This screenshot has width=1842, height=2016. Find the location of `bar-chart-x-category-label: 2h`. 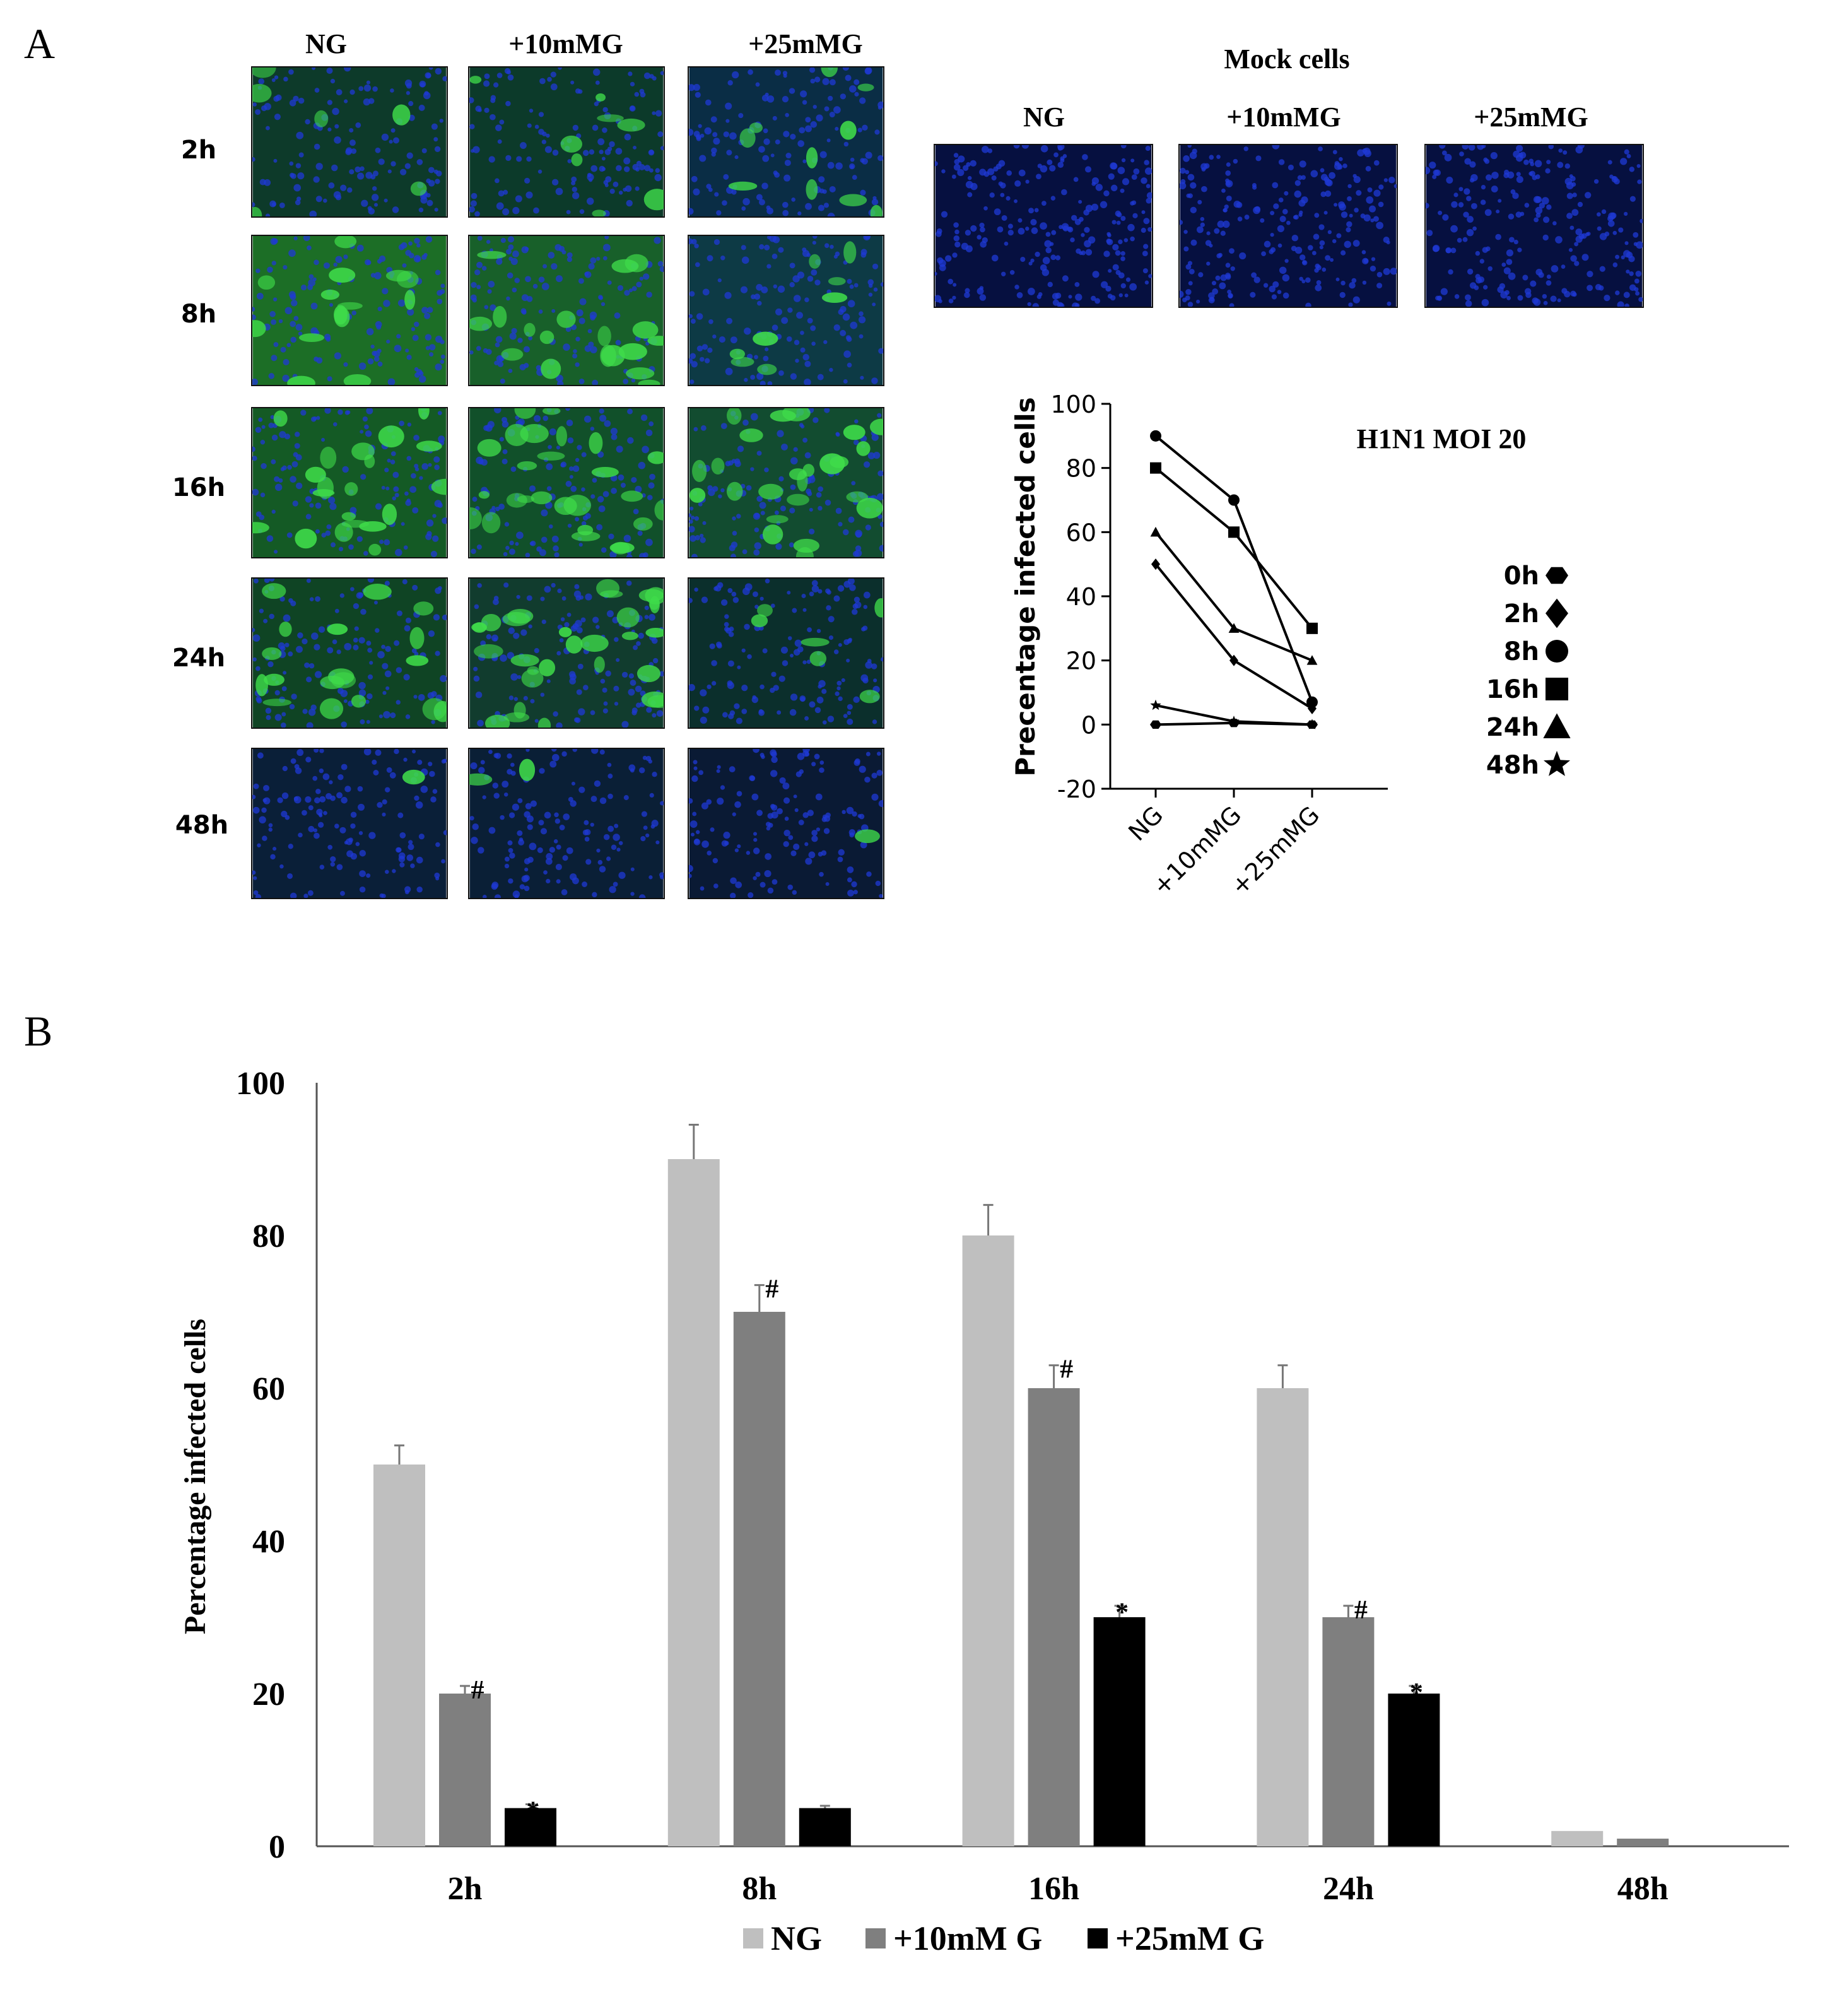

bar-chart-x-category-label: 2h is located at coordinates (465, 1889).